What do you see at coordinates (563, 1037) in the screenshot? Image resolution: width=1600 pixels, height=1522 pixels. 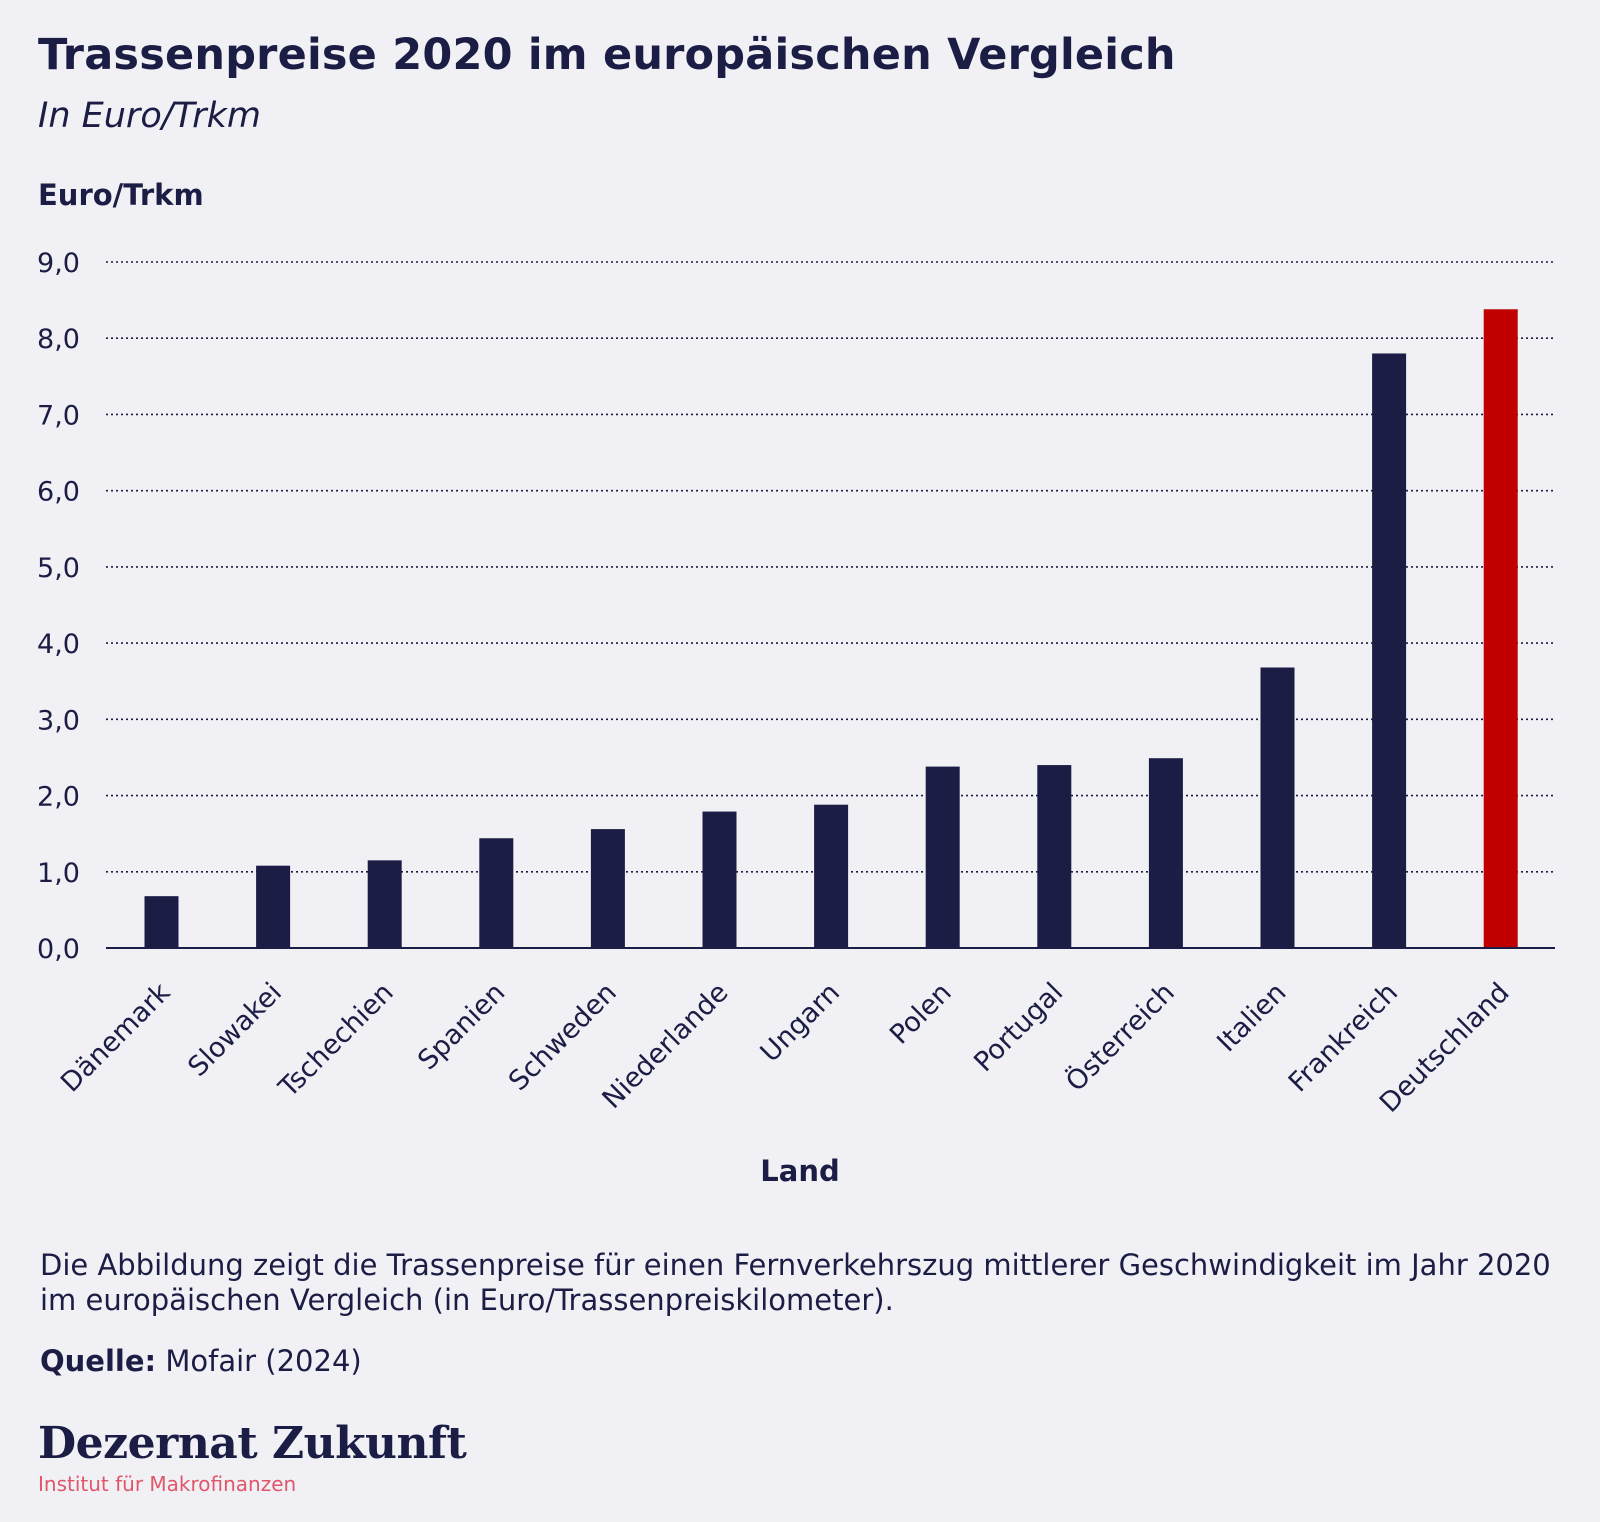 I see `x-tick-label: Schweden` at bounding box center [563, 1037].